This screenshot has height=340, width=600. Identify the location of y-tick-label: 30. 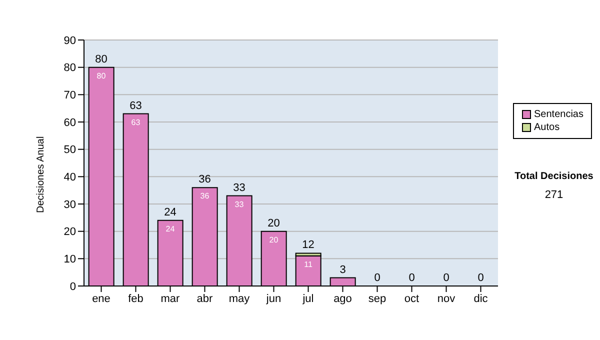
(70, 204).